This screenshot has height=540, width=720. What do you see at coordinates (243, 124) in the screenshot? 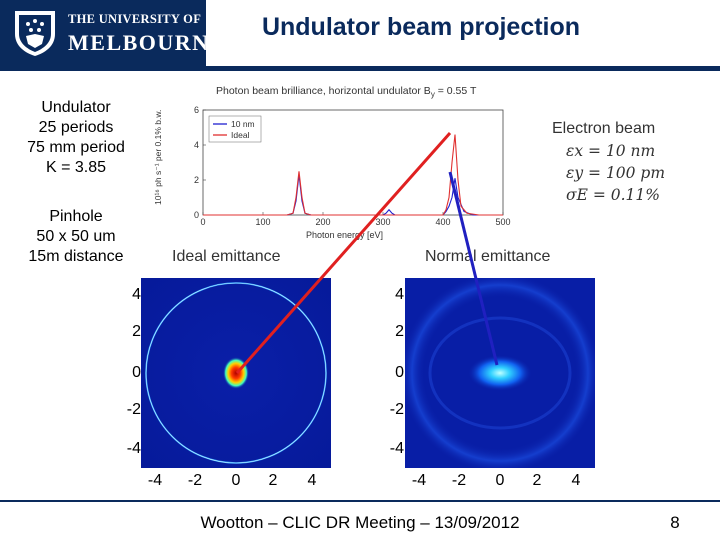
I see `legend-label: 10 nm` at bounding box center [243, 124].